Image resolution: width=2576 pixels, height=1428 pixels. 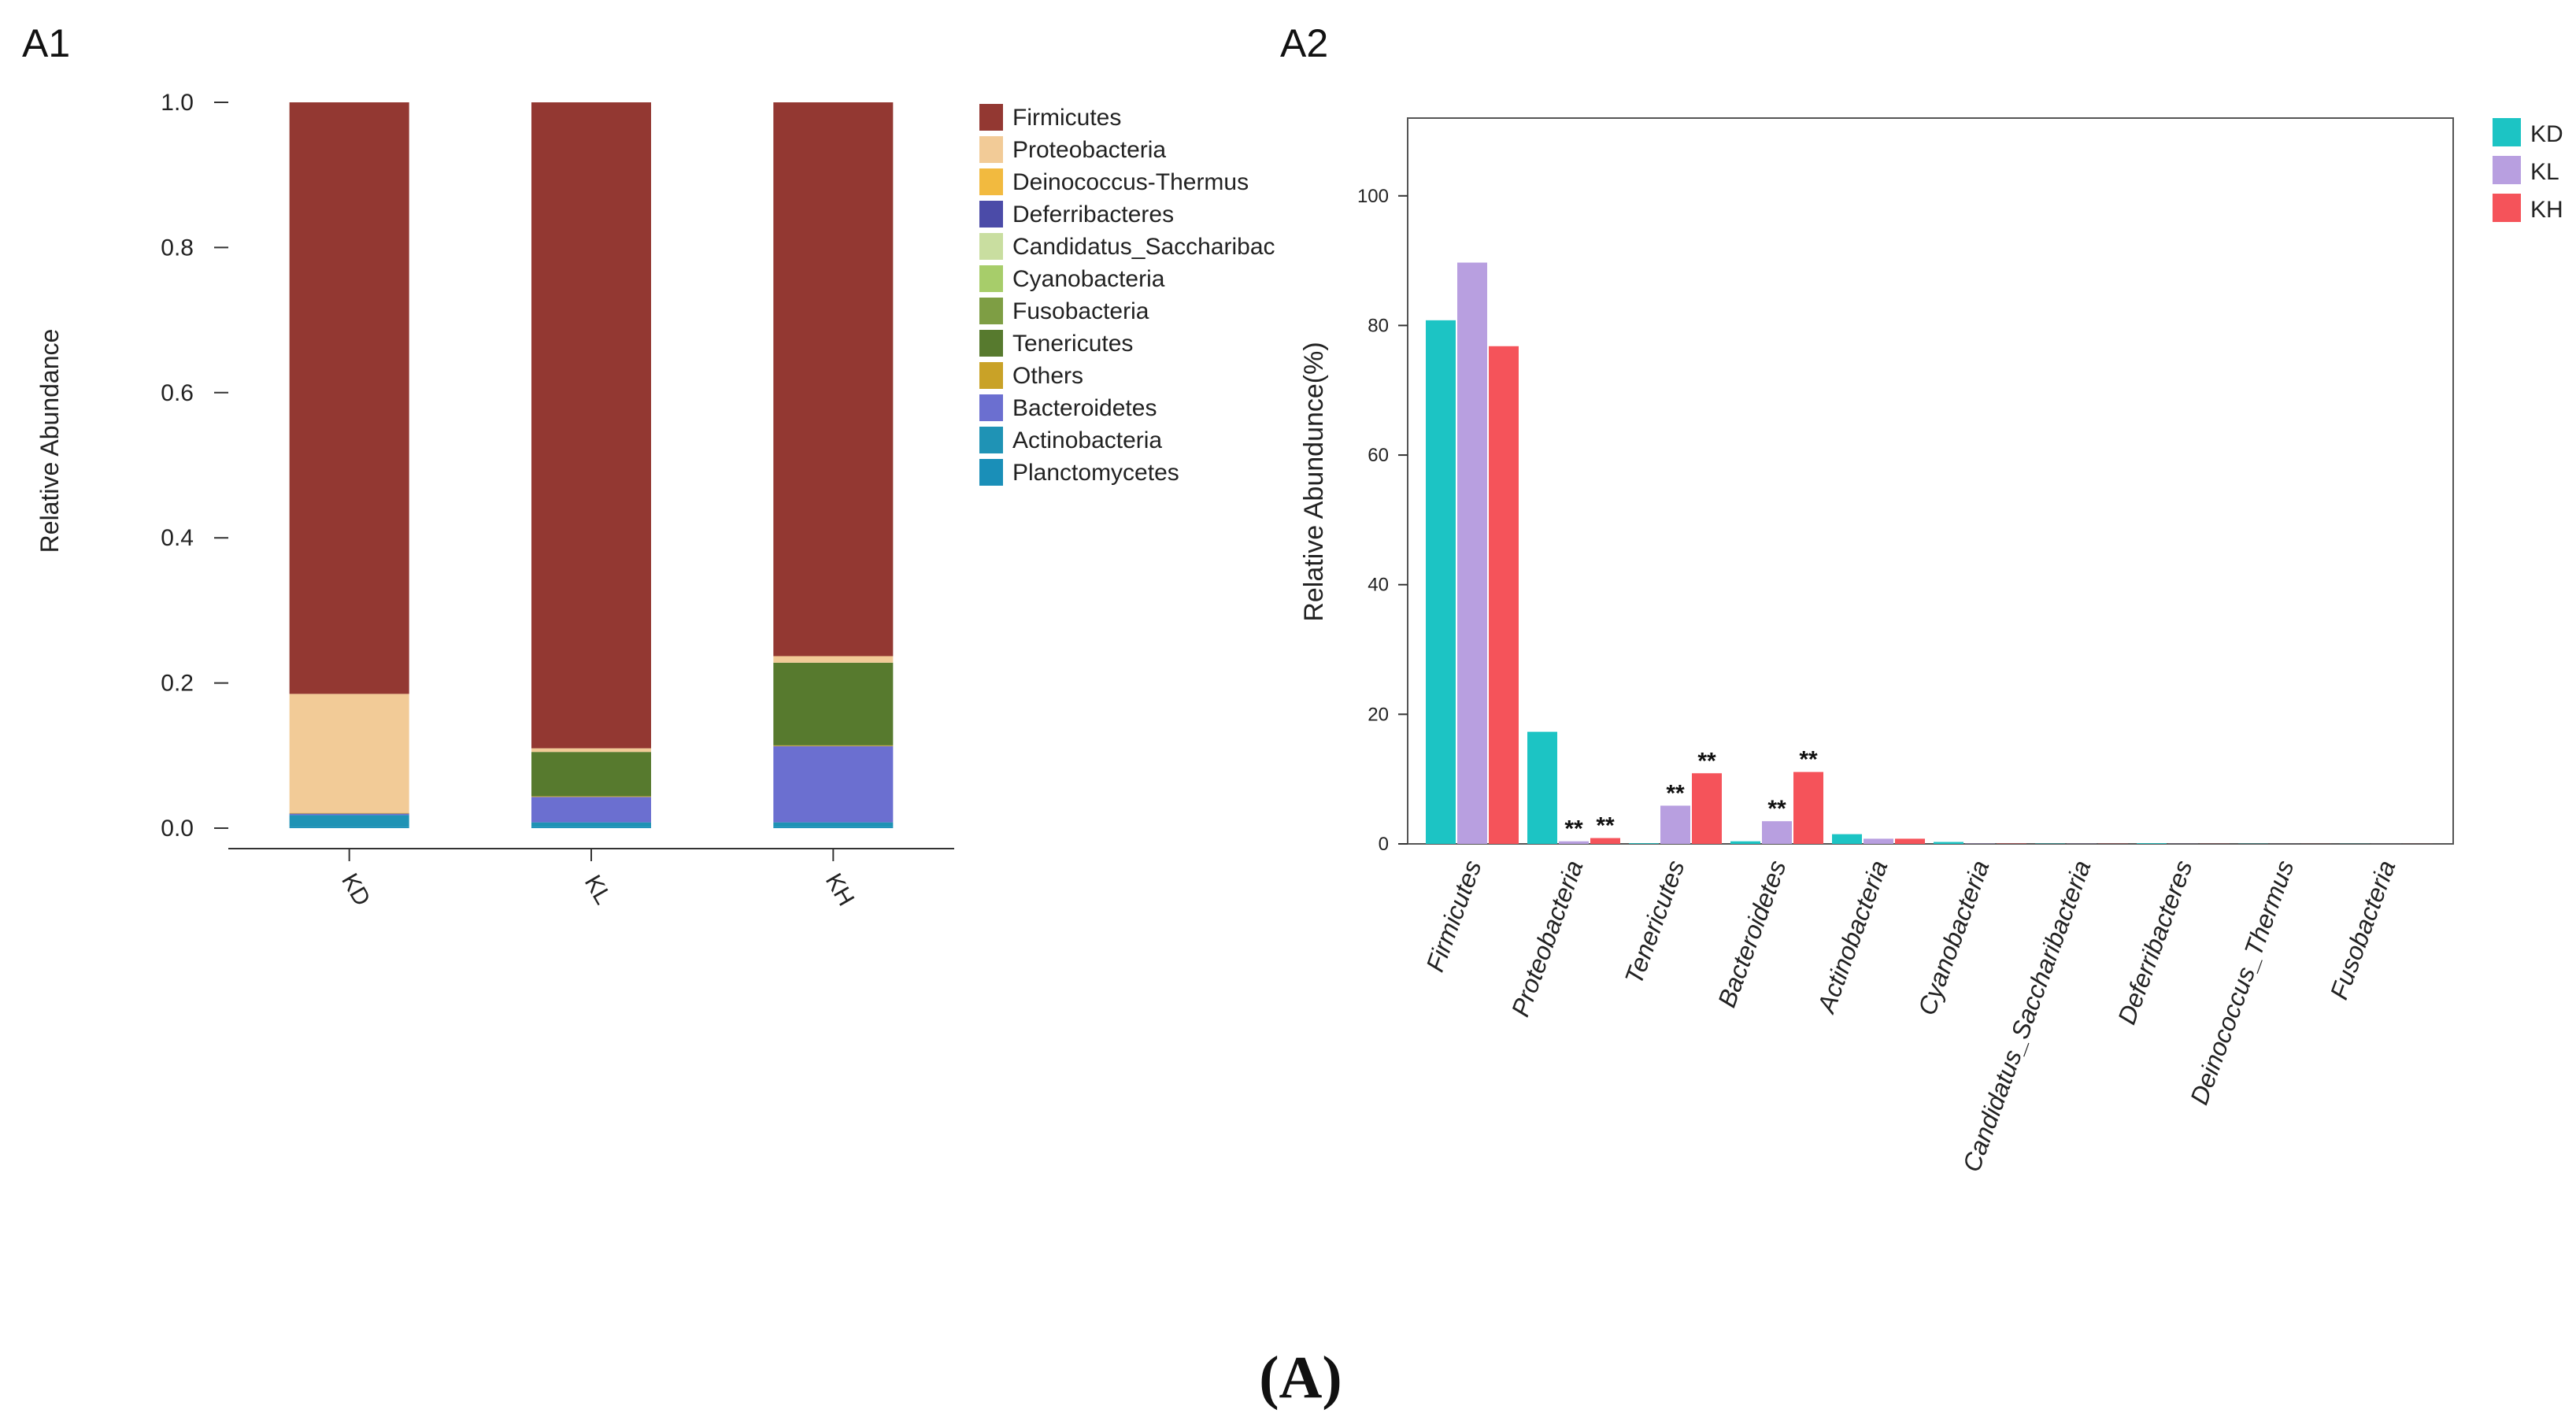 What do you see at coordinates (1504, 595) in the screenshot?
I see `a2-bar-firmicutes-kh` at bounding box center [1504, 595].